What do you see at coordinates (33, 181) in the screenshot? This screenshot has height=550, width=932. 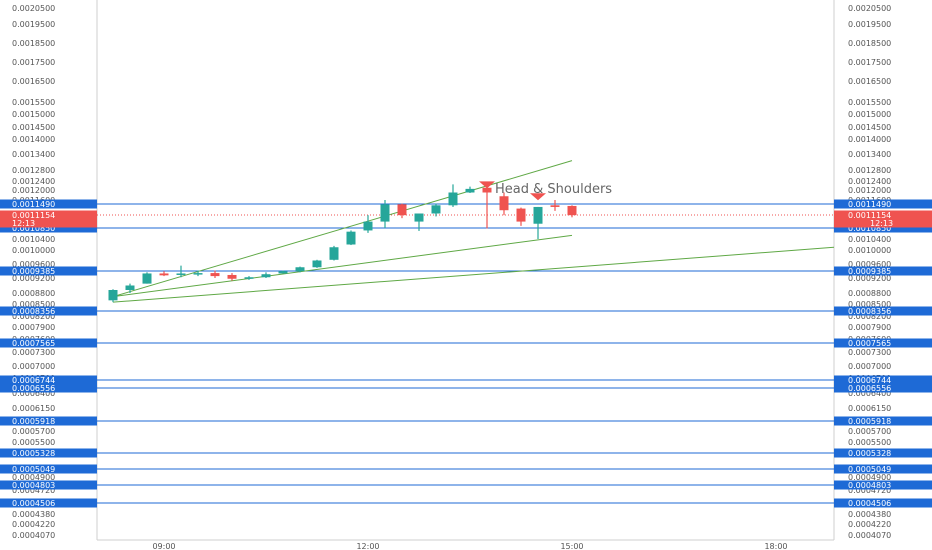 I see `left-tick-label: 0.0012400` at bounding box center [33, 181].